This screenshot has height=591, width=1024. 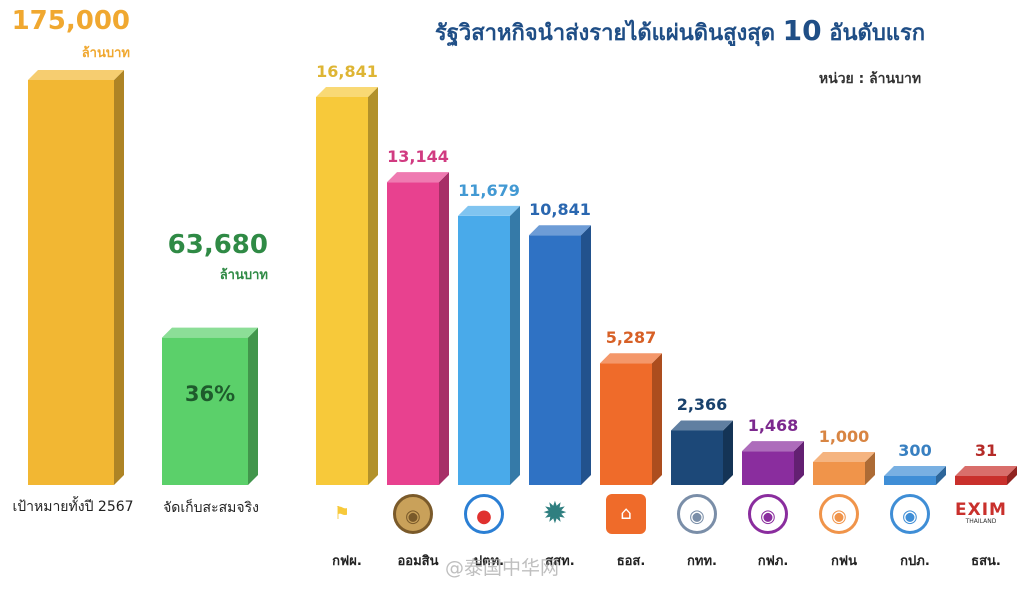 What do you see at coordinates (768, 514) in the screenshot?
I see `pea-emblem-icon: ◉` at bounding box center [768, 514].